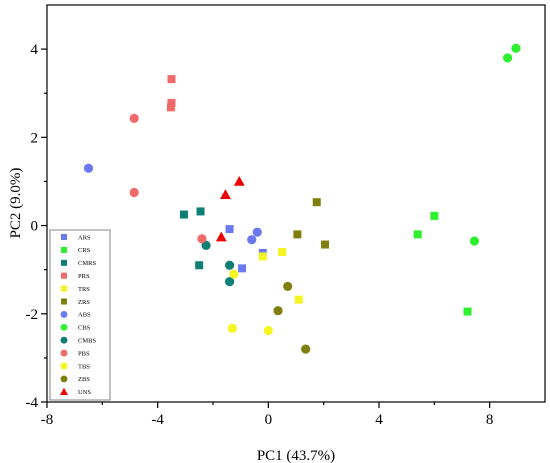 The height and width of the screenshot is (463, 550). Describe the element at coordinates (296, 455) in the screenshot. I see `x-axis-label: PC1 (43.7%)` at that location.